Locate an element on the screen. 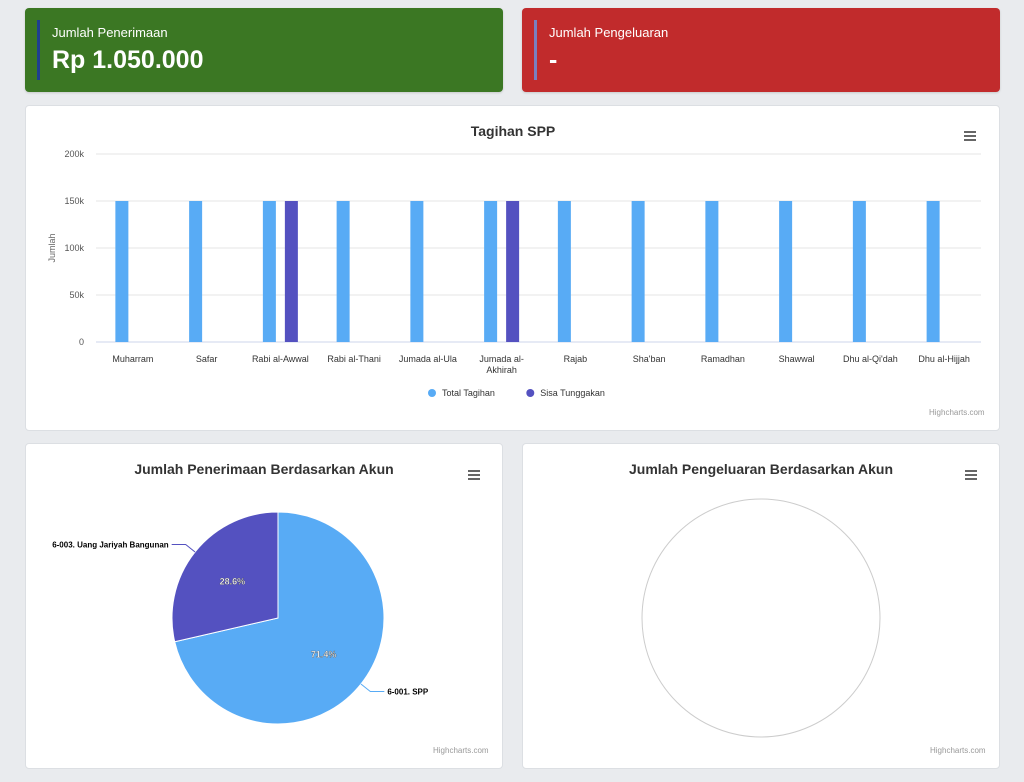 Image resolution: width=1024 pixels, height=782 pixels. legend-label: Sisa Tunggakan is located at coordinates (572, 393).